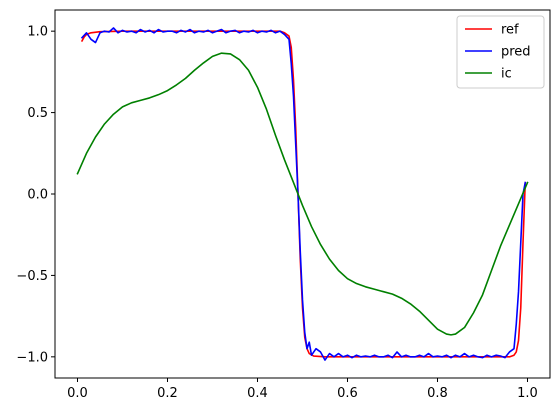 Image resolution: width=559 pixels, height=413 pixels. I want to click on y-axis: 1.0 0.5 0.0 −0.5 −1.0, so click(35, 195).